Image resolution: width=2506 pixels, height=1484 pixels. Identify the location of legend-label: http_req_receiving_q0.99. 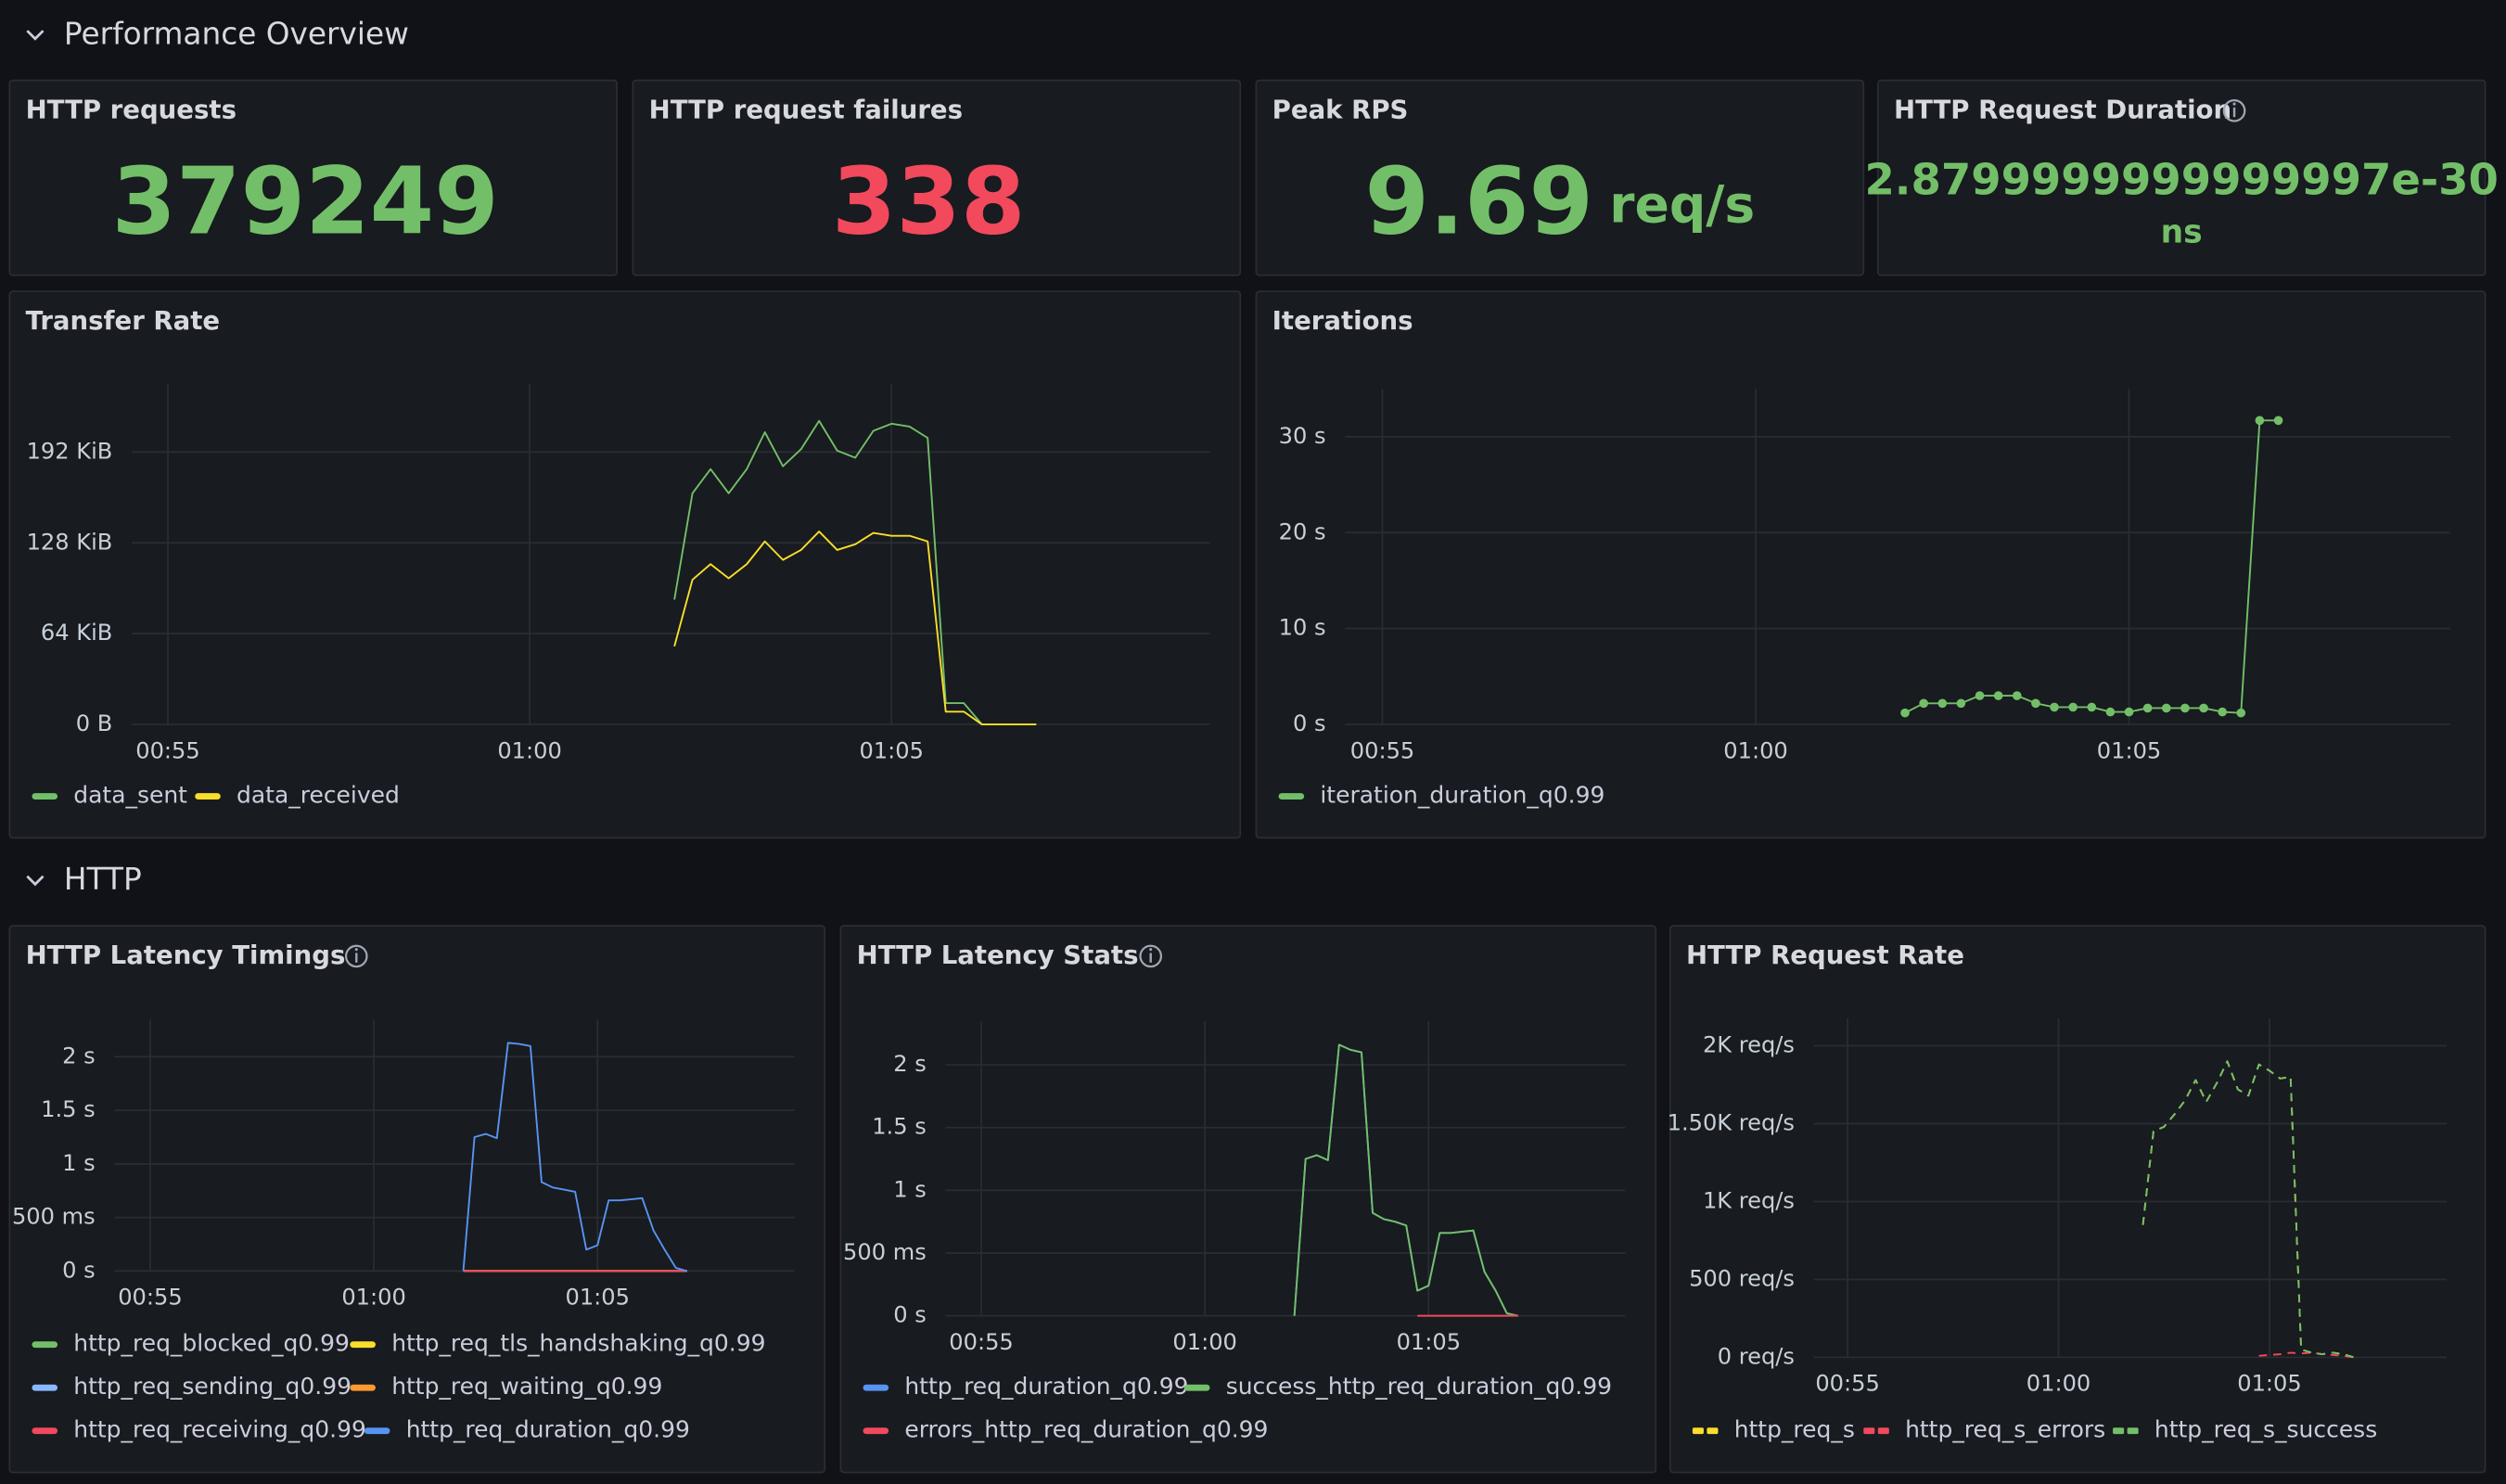
(219, 1429).